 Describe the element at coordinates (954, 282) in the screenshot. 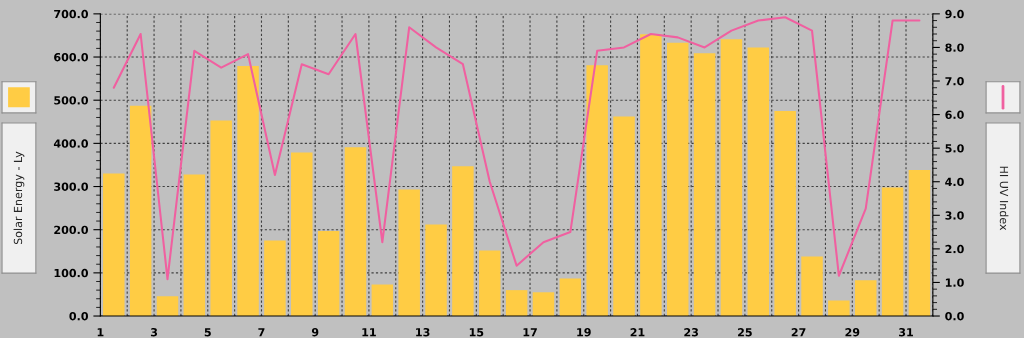

I see `y2-tick-label: 1.0` at that location.